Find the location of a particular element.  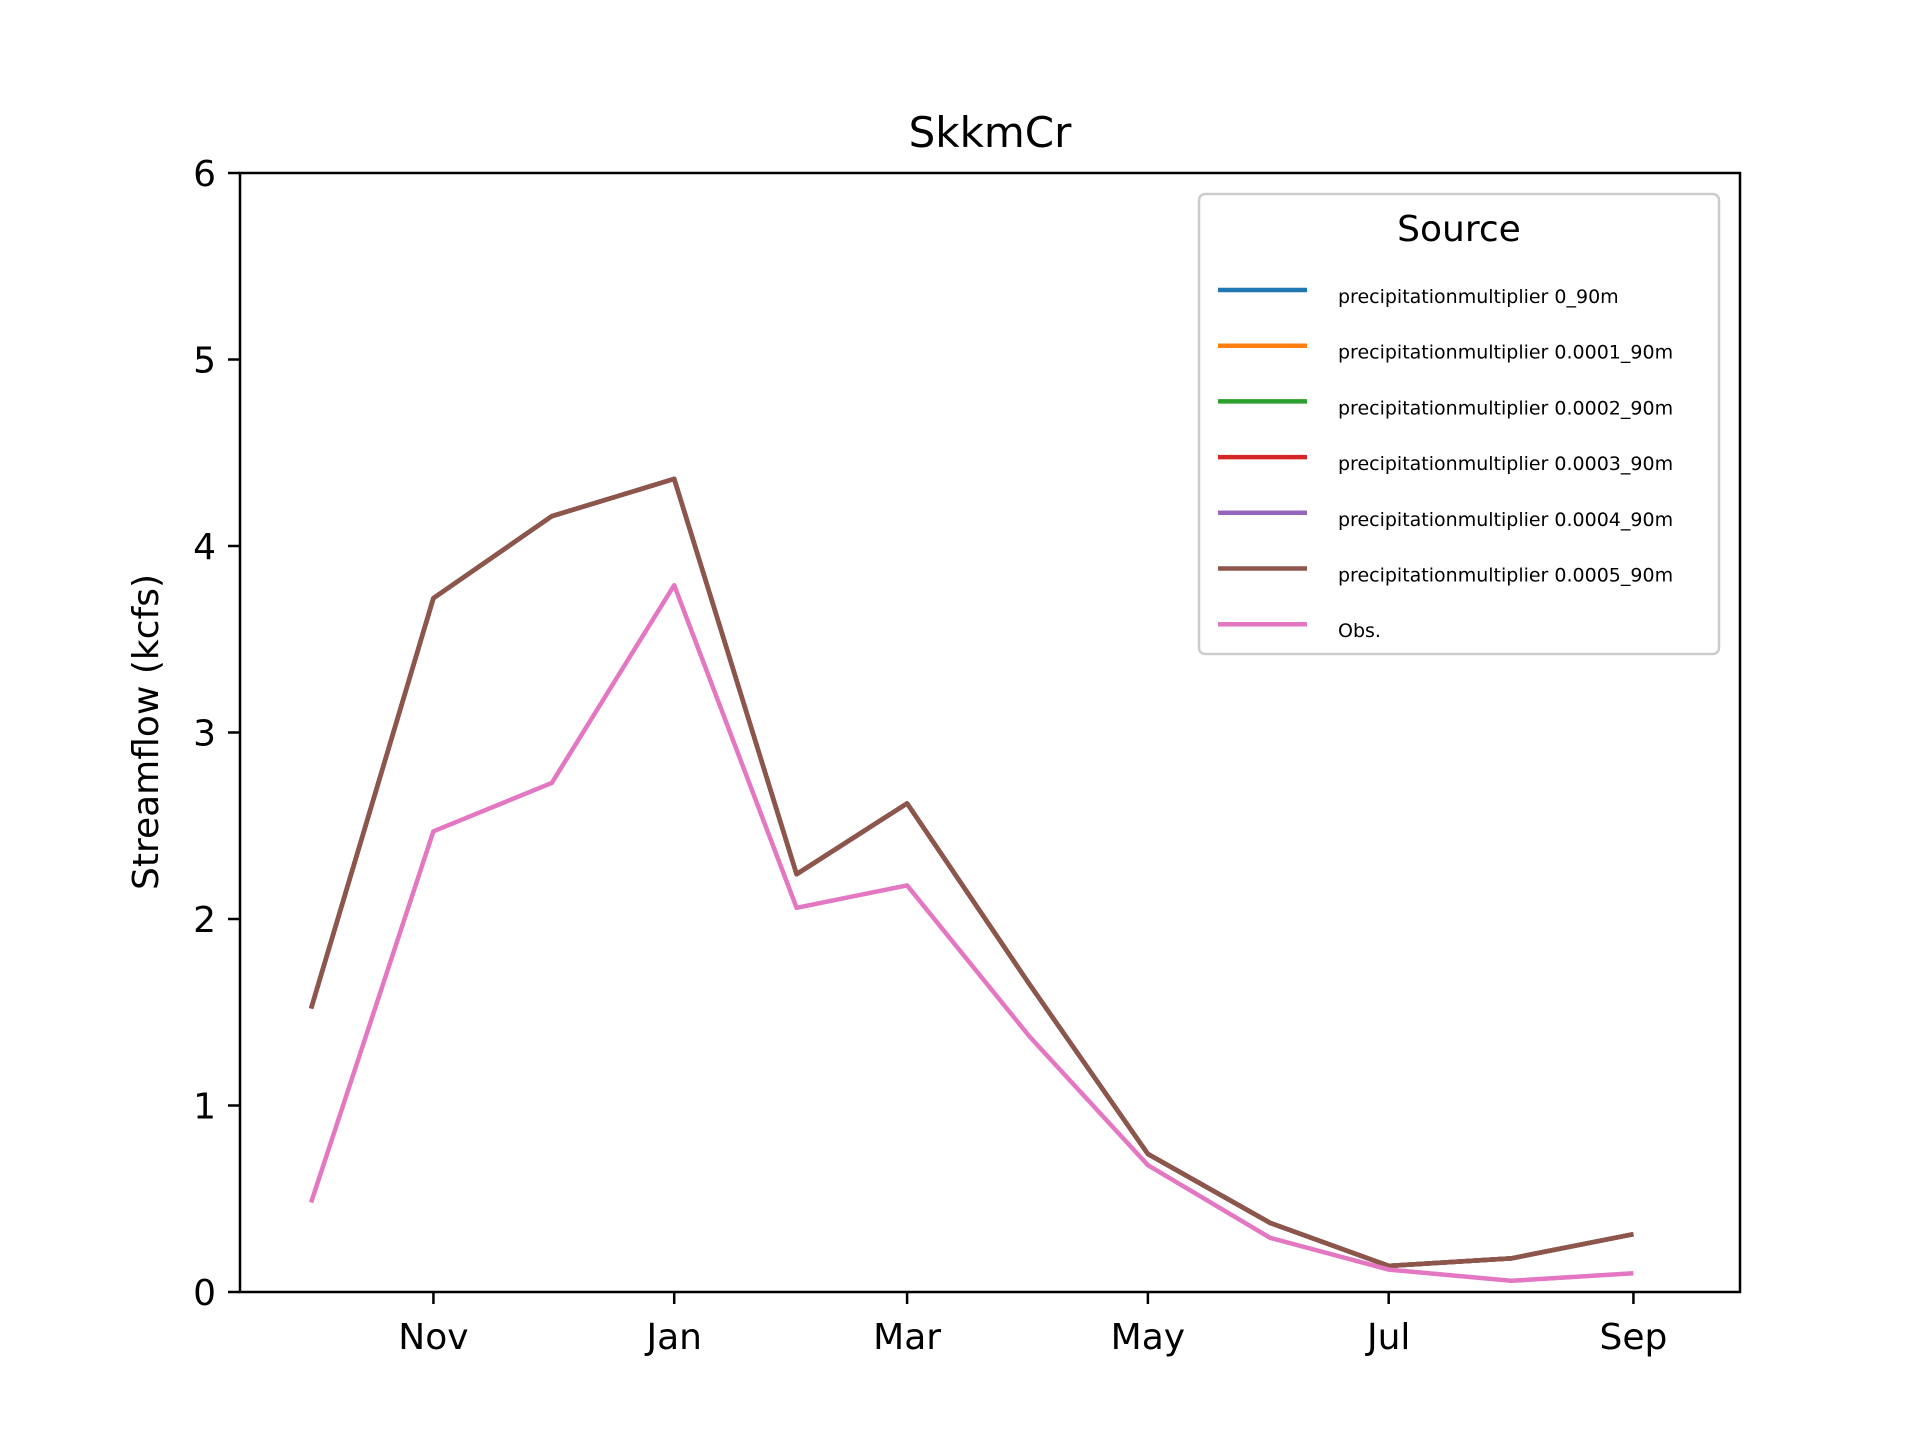

x-tick-label: Mar is located at coordinates (907, 1337).